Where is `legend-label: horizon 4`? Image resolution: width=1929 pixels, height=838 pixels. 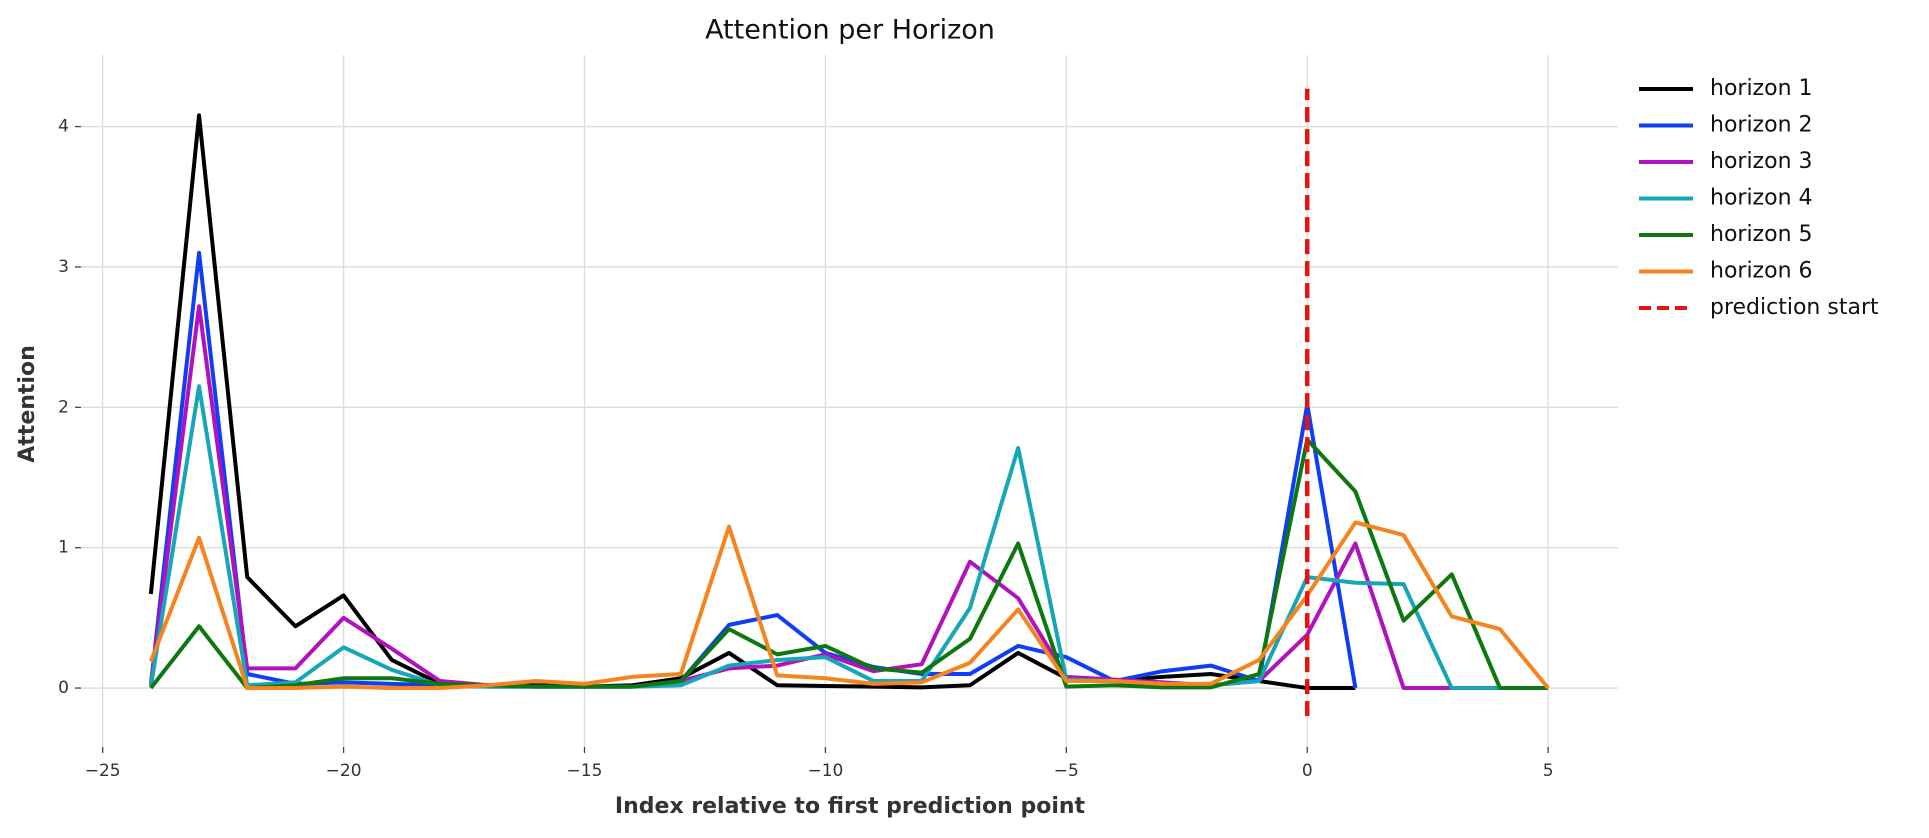
legend-label: horizon 4 is located at coordinates (1761, 198).